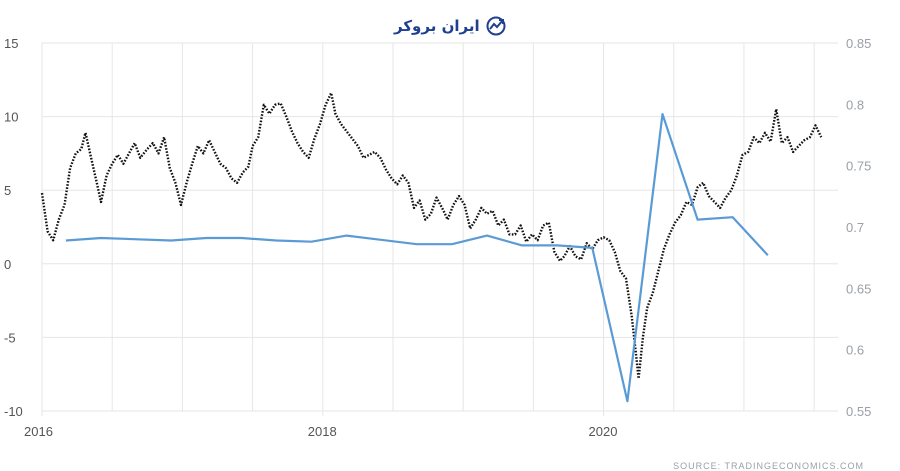  I want to click on x-tick-label: 2020, so click(603, 431).